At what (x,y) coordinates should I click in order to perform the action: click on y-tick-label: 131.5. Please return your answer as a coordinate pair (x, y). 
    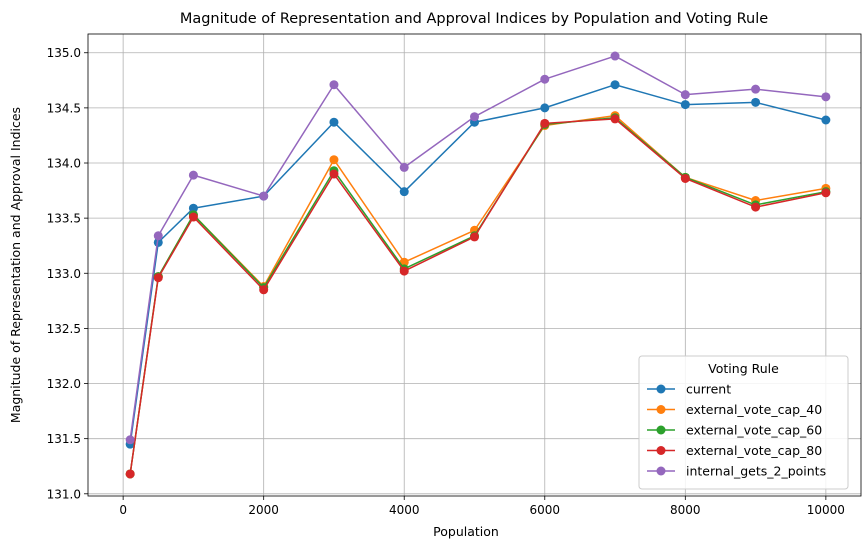
    Looking at the image, I should click on (64, 439).